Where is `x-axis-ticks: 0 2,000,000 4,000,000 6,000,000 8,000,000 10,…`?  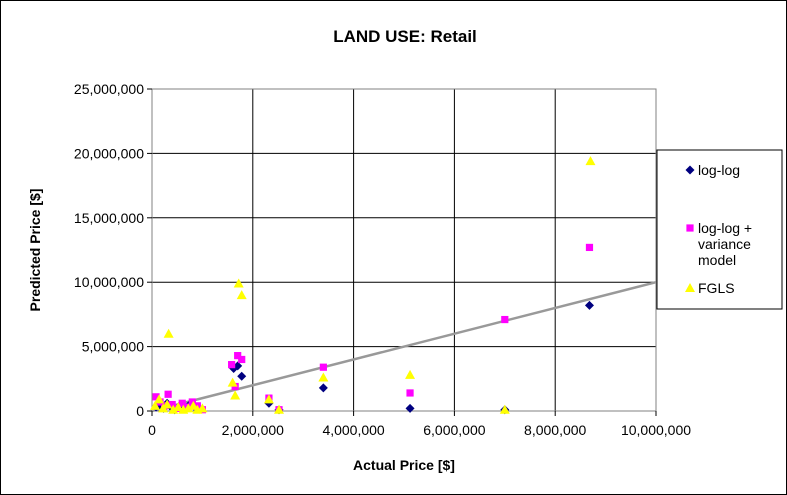 x-axis-ticks: 0 2,000,000 4,000,000 6,000,000 8,000,000 10,… is located at coordinates (419, 424).